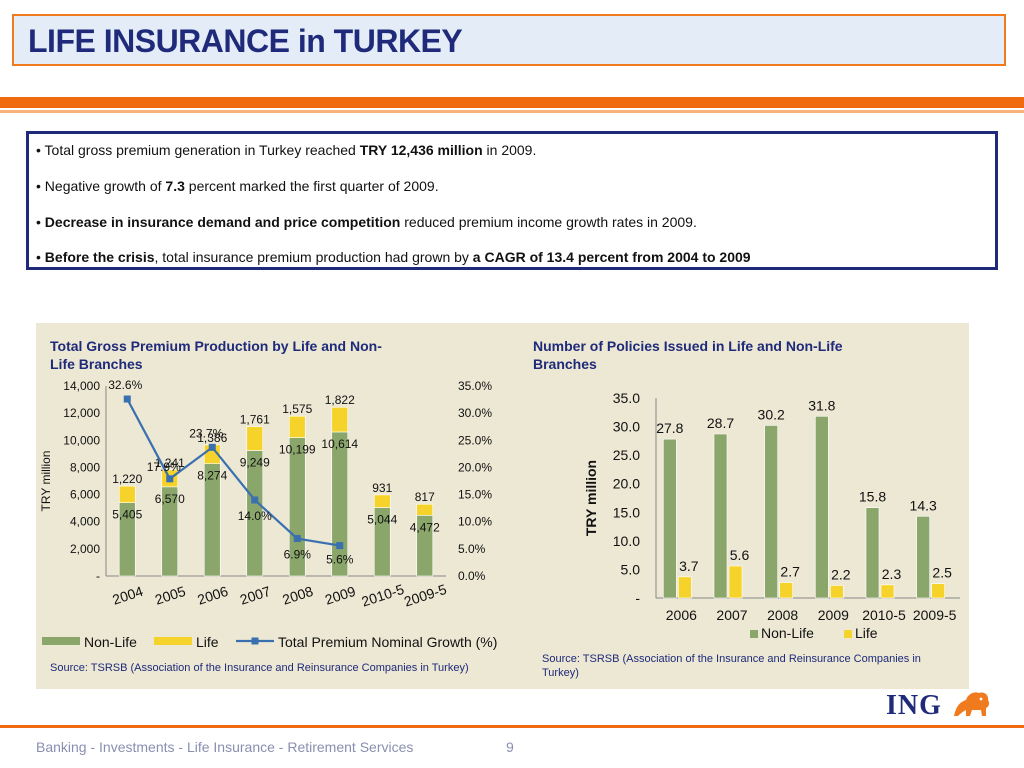 The width and height of the screenshot is (1024, 768). Describe the element at coordinates (81, 440) in the screenshot. I see `chart1-ytick: 10,000` at that location.